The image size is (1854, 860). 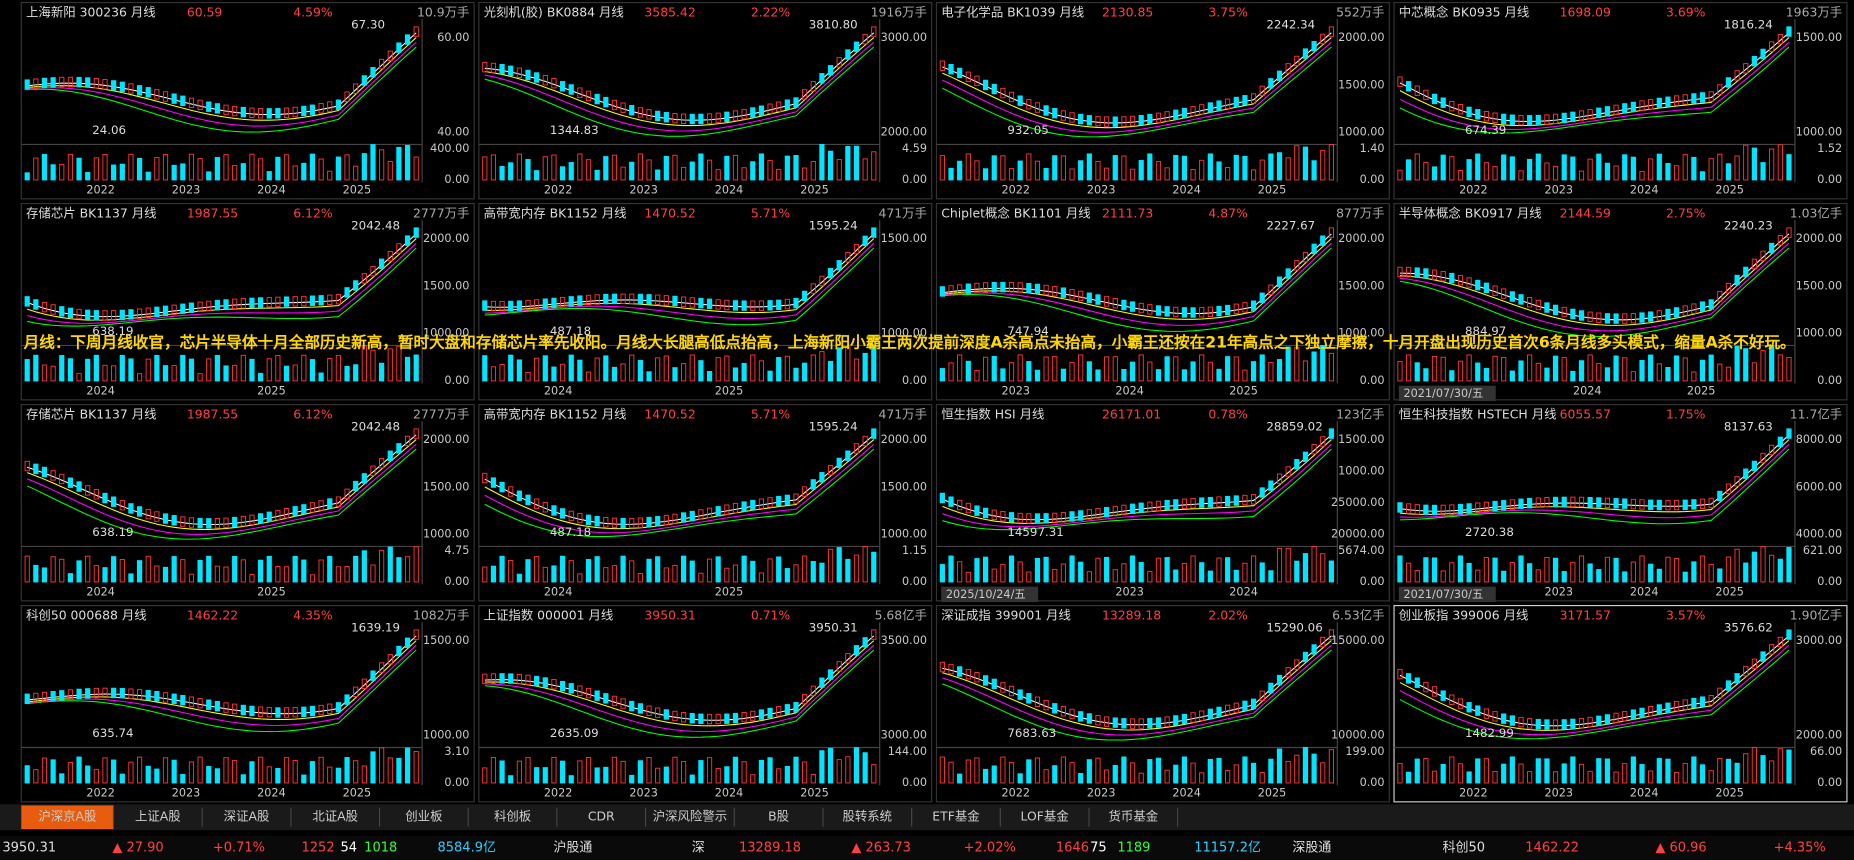 I want to click on panel-pct: 4.59%, so click(x=313, y=12).